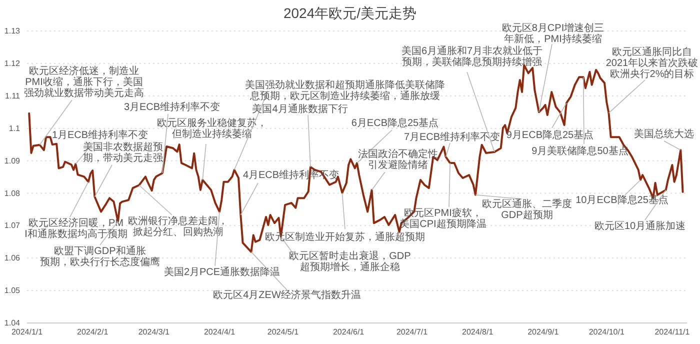 The height and width of the screenshot is (344, 700). Describe the element at coordinates (345, 90) in the screenshot. I see `annotation: 美国强劲就业数据和超预期通胀降低美联储降息预期，欧元区制造业持续萎缩，通胀放缓` at that location.